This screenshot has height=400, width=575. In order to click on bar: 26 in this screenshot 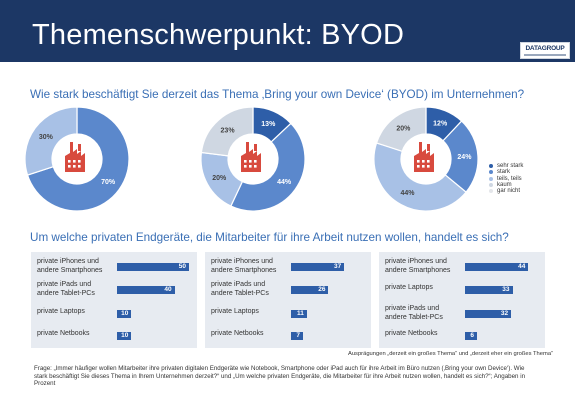, I will do `click(310, 290)`.